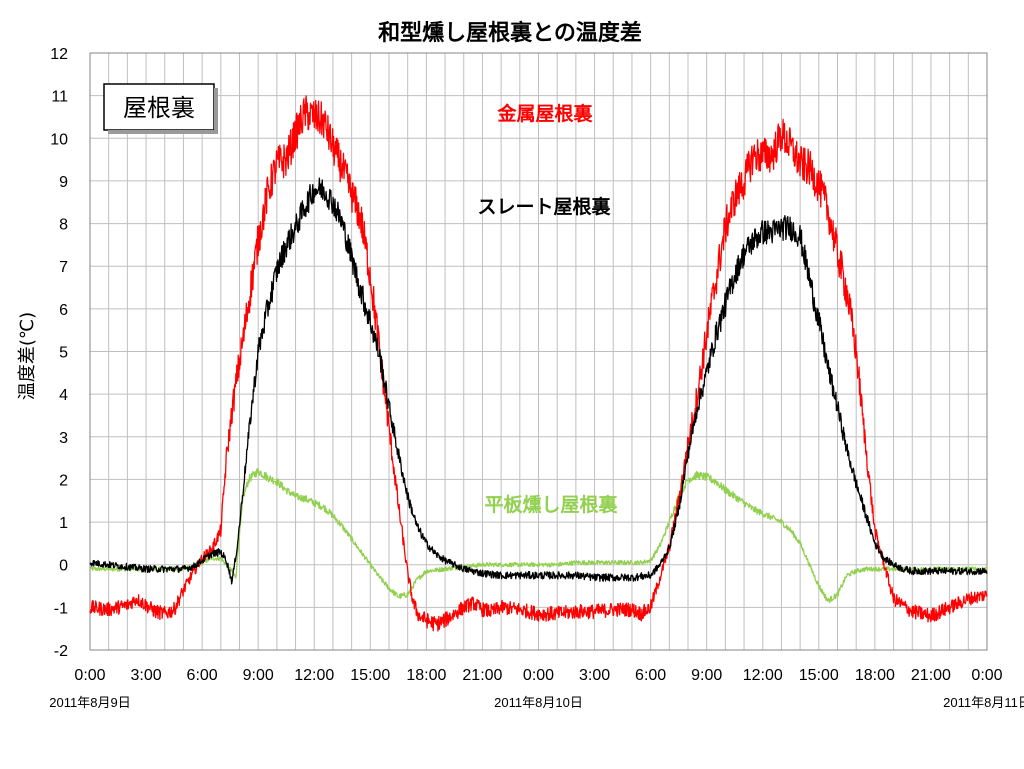 This screenshot has width=1024, height=769. Describe the element at coordinates (544, 206) in the screenshot. I see `series-label-slate: スレート屋根裏` at that location.